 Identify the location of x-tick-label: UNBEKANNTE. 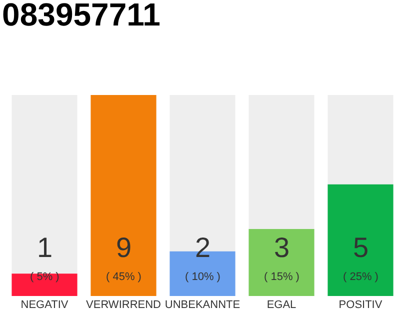
(202, 305).